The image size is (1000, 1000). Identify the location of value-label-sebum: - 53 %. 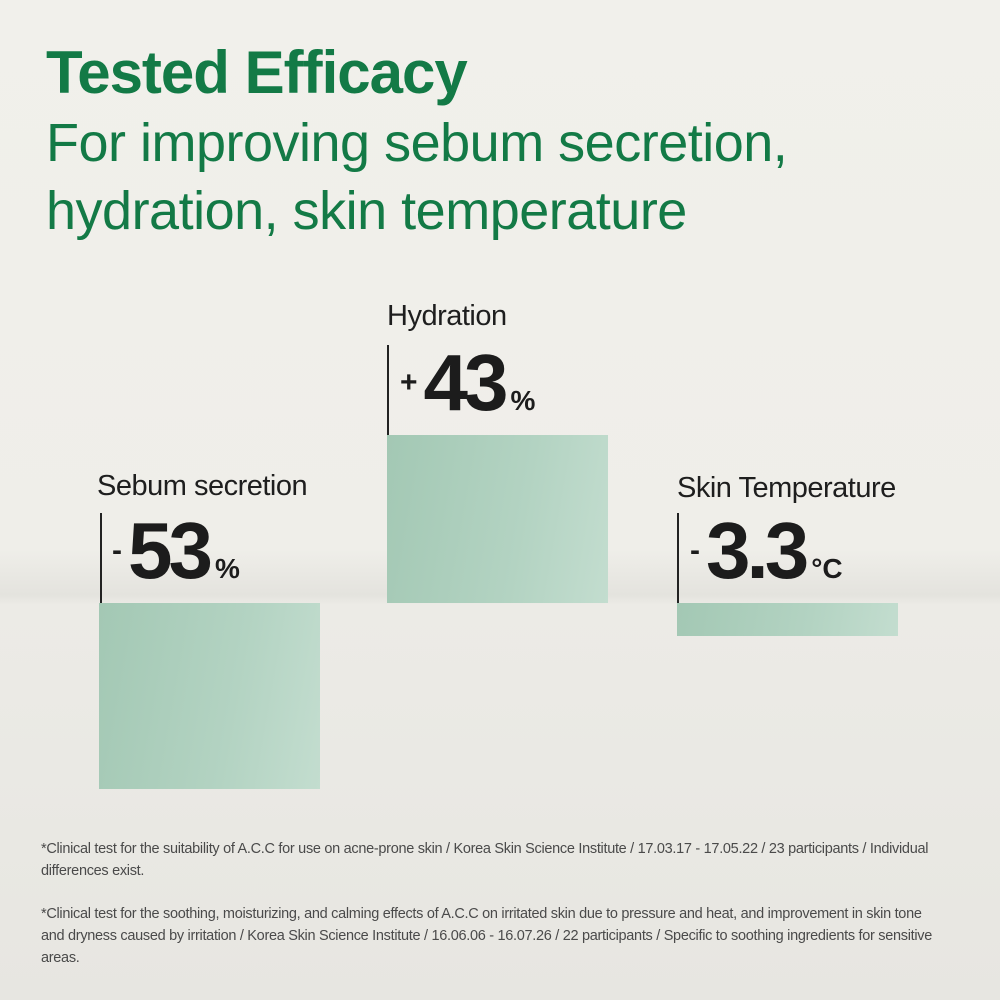
(176, 551).